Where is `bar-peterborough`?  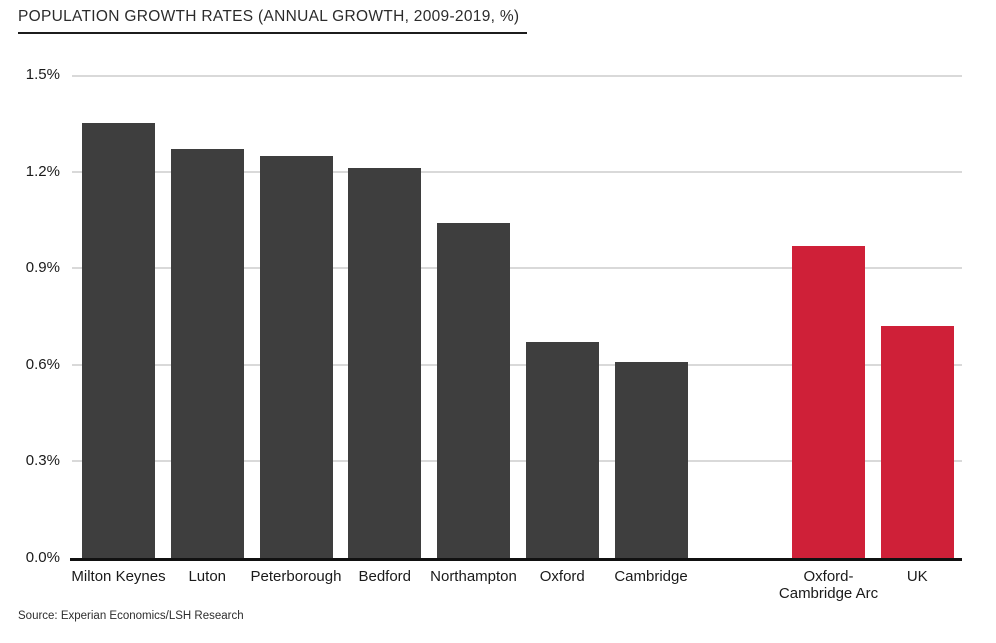
bar-peterborough is located at coordinates (296, 356).